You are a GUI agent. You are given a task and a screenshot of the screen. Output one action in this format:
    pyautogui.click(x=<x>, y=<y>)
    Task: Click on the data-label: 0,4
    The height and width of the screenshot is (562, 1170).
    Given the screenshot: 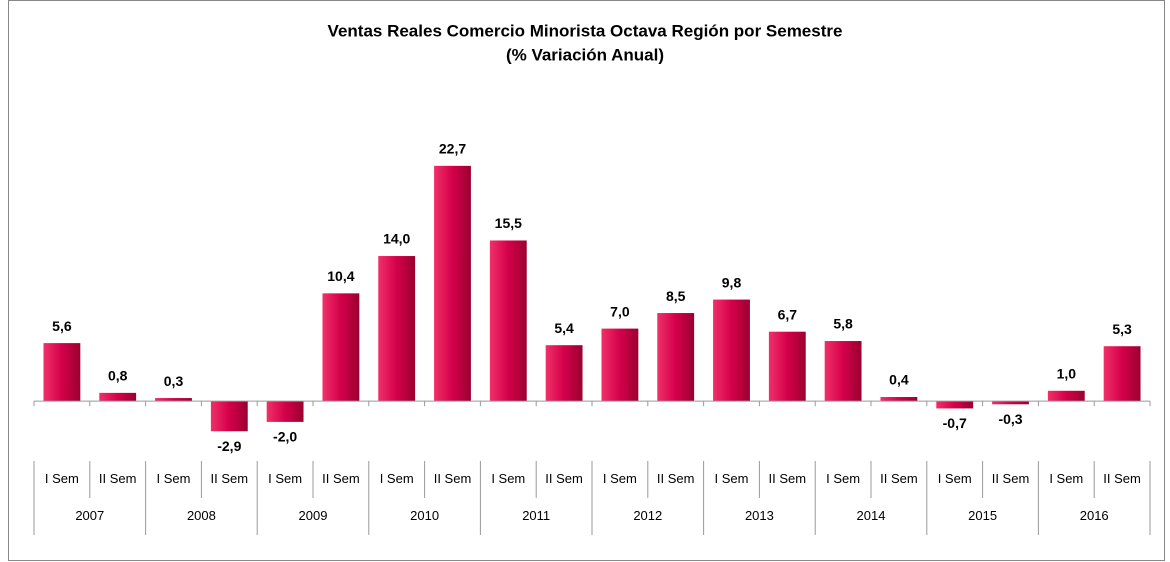 What is the action you would take?
    pyautogui.click(x=899, y=380)
    